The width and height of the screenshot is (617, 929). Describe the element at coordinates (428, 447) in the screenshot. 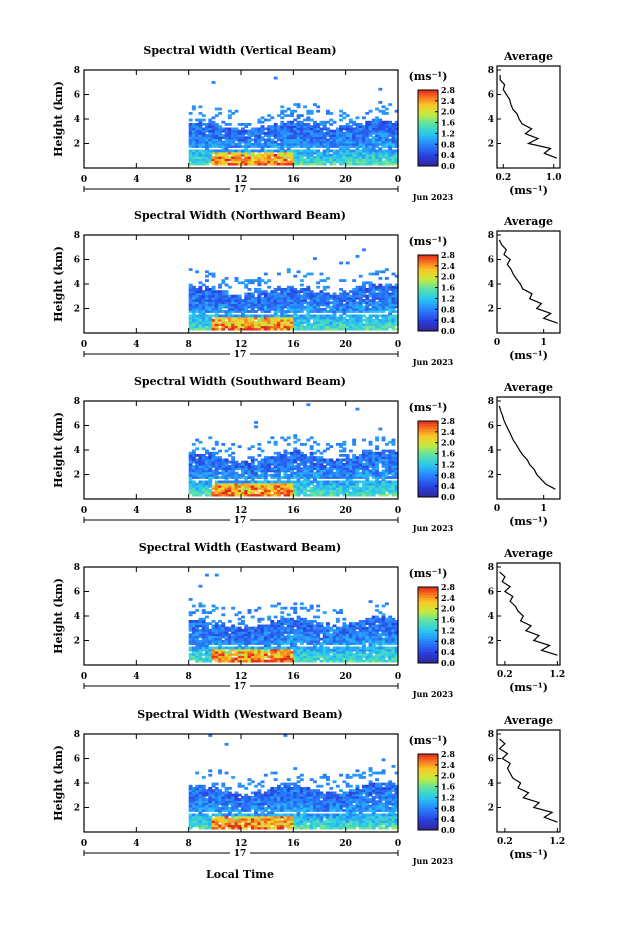

I see `colorbar-segment` at that location.